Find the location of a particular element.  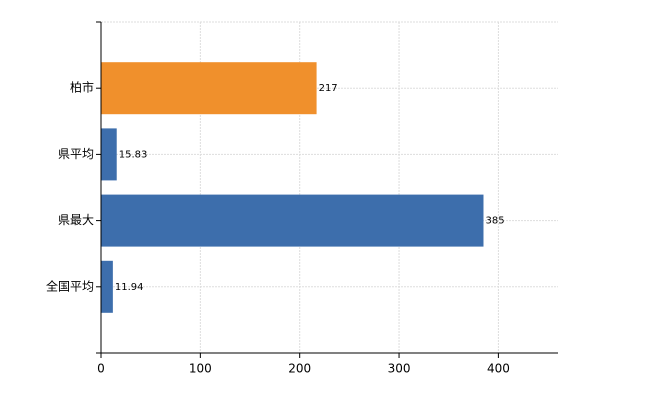

x-tick-label: 100 is located at coordinates (200, 369).